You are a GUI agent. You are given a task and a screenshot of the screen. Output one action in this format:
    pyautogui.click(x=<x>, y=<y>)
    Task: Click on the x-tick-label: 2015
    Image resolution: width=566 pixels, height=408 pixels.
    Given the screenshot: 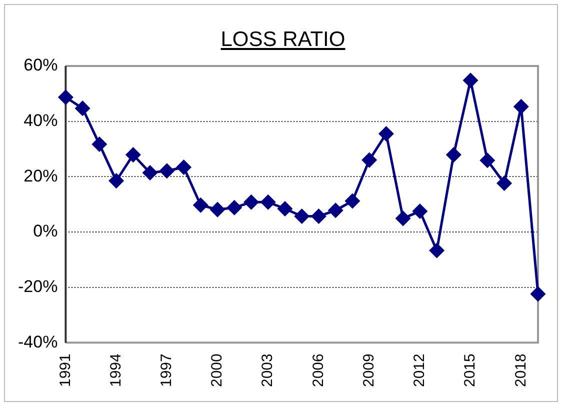 What is the action you would take?
    pyautogui.click(x=470, y=371)
    